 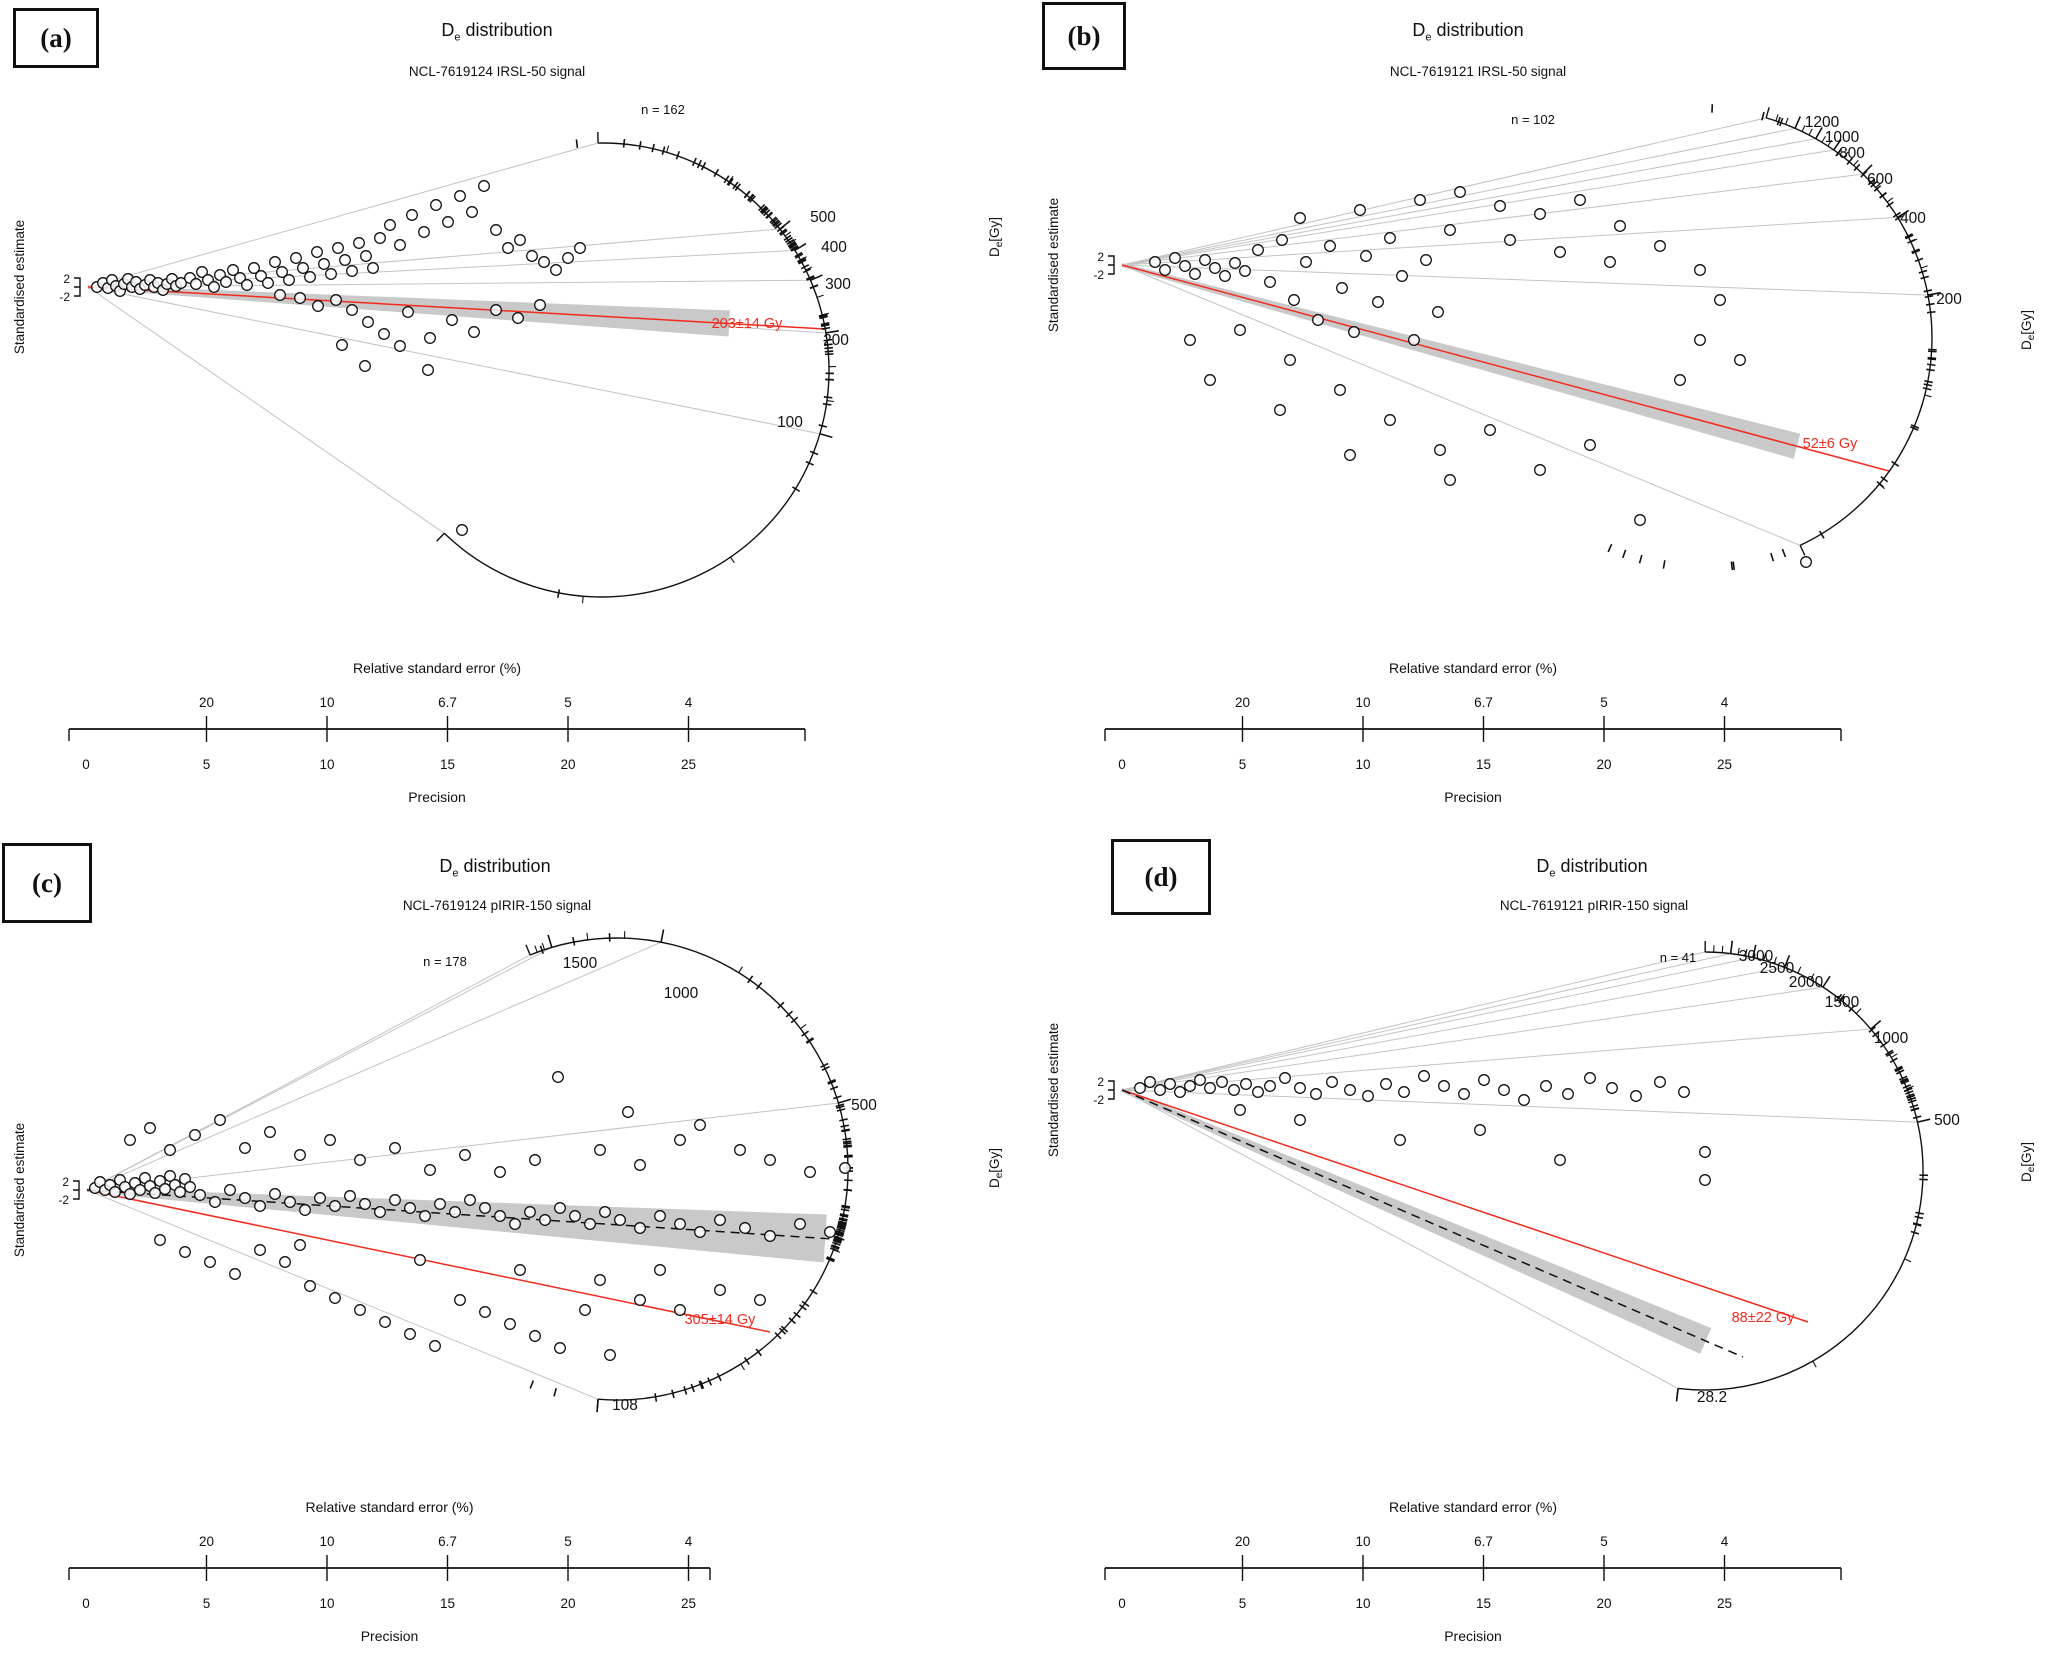 What do you see at coordinates (1947, 1120) in the screenshot?
I see `arc-tick-label: 500` at bounding box center [1947, 1120].